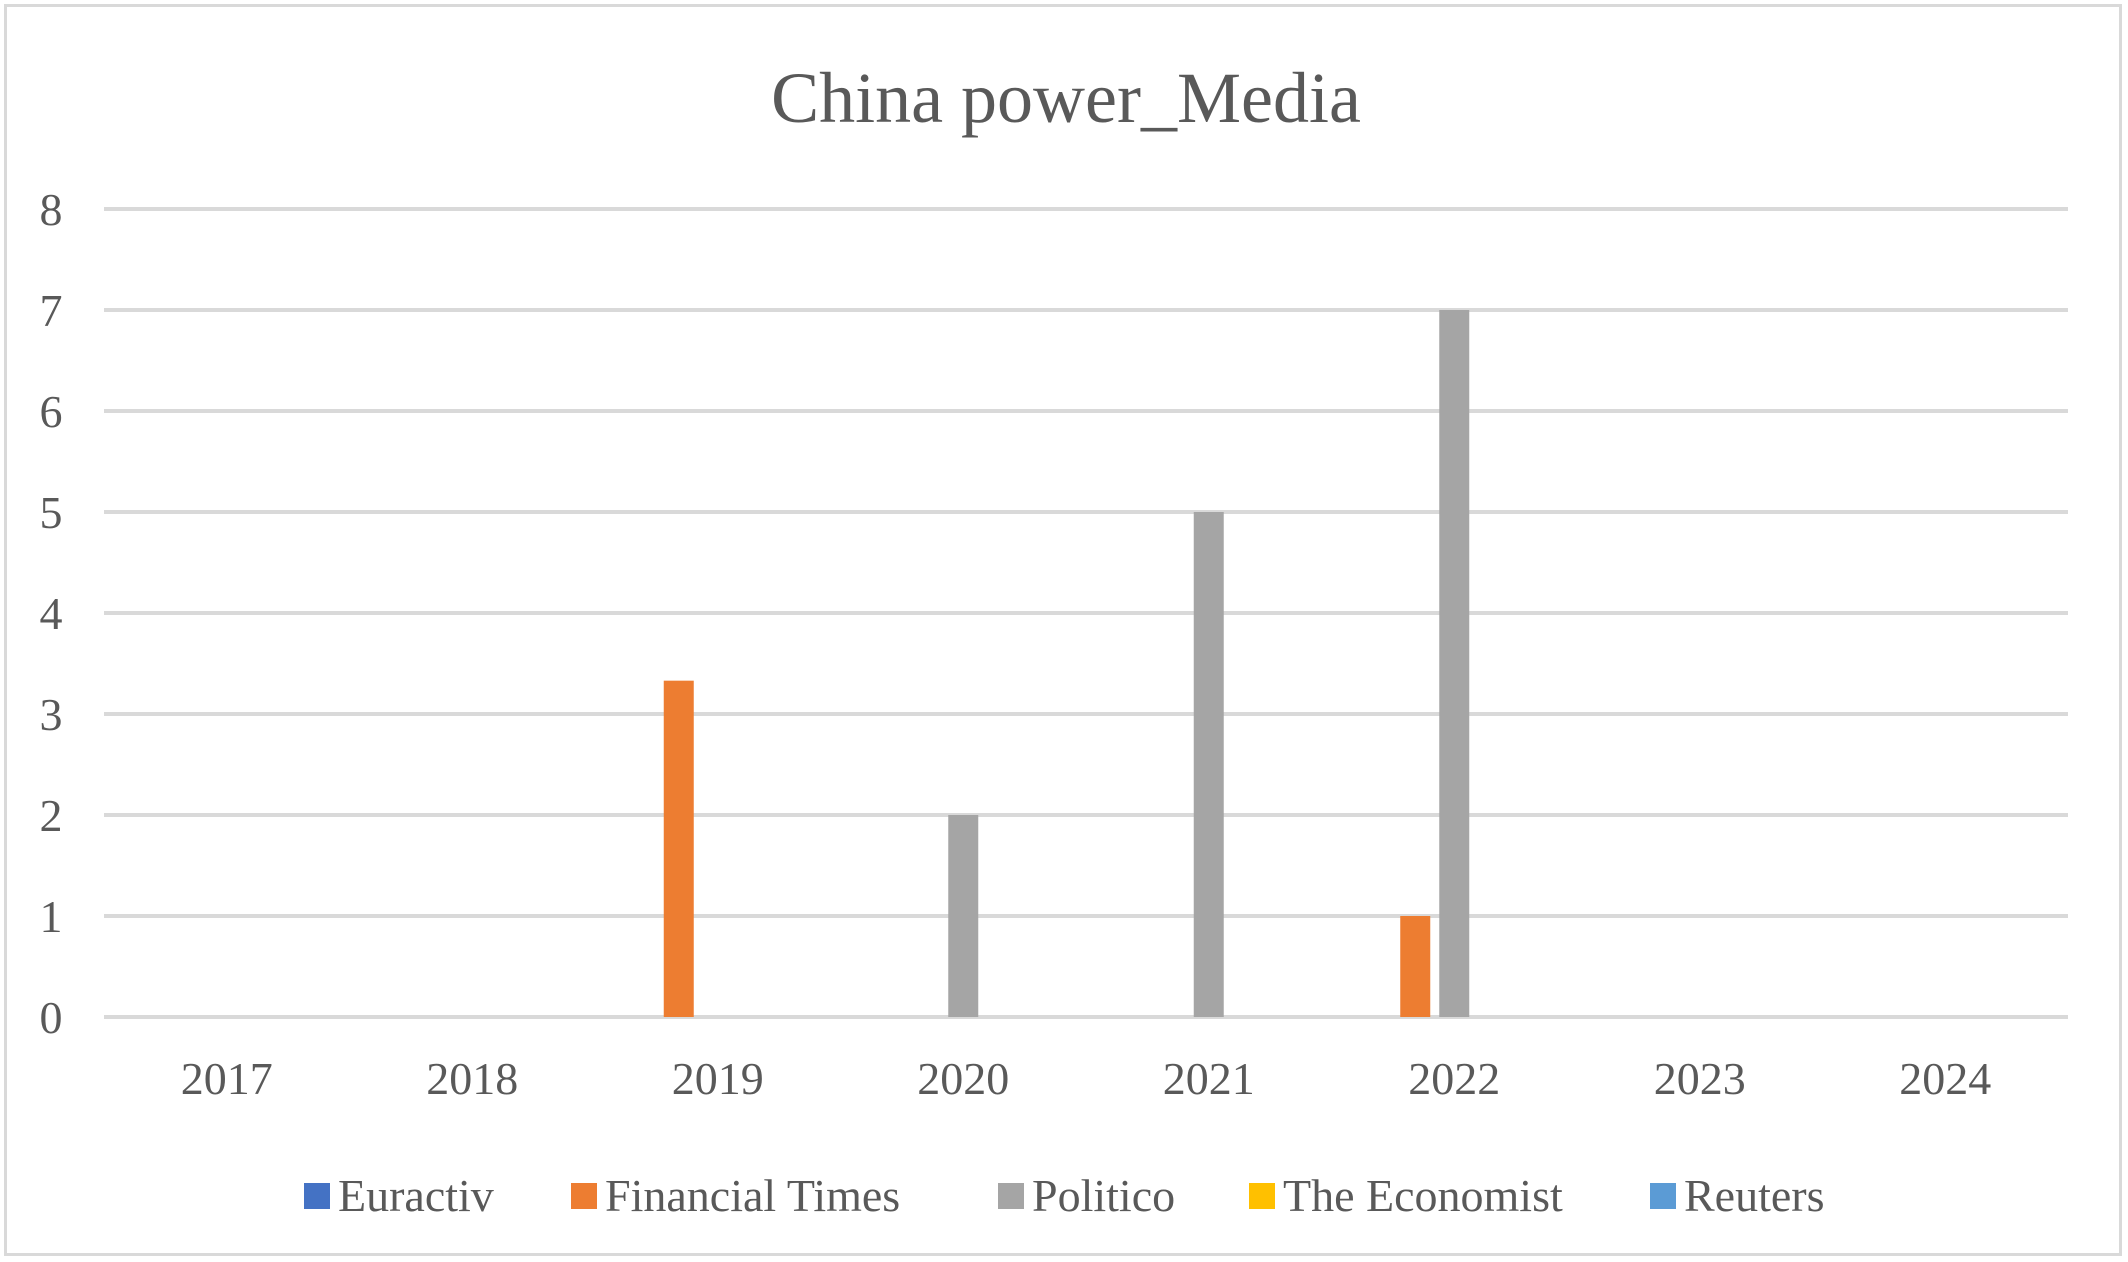  I want to click on legend-label-the-economist: The Economist, so click(1423, 1195).